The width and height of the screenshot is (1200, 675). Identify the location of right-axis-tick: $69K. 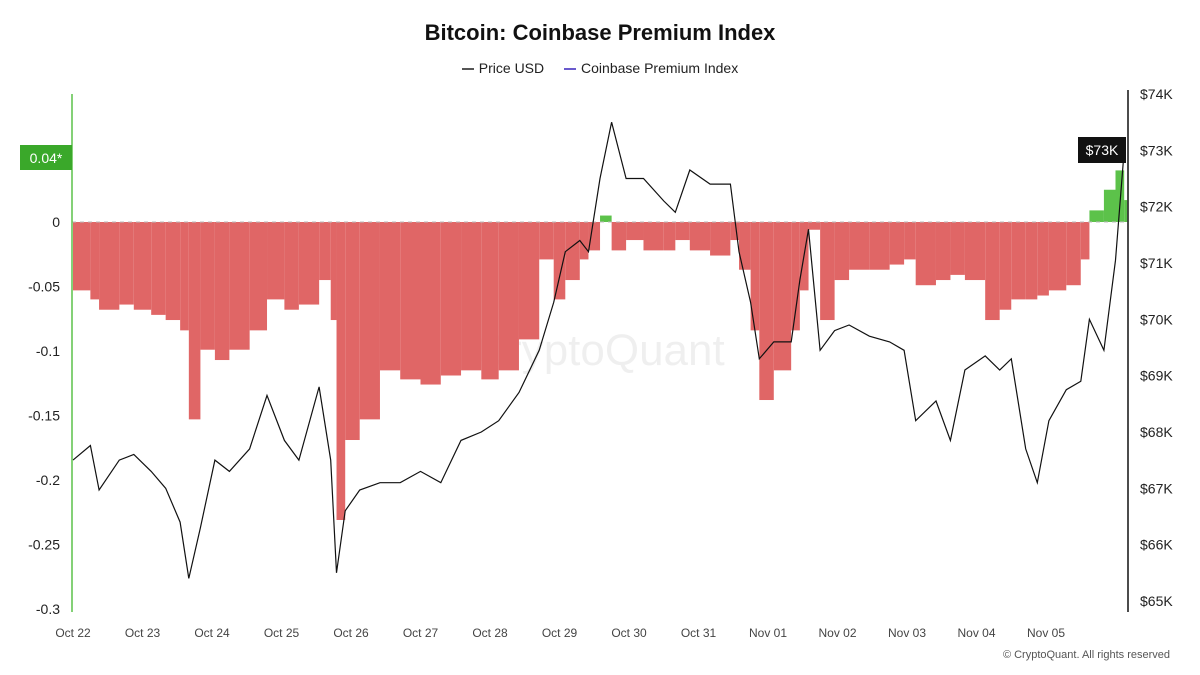
(1156, 376).